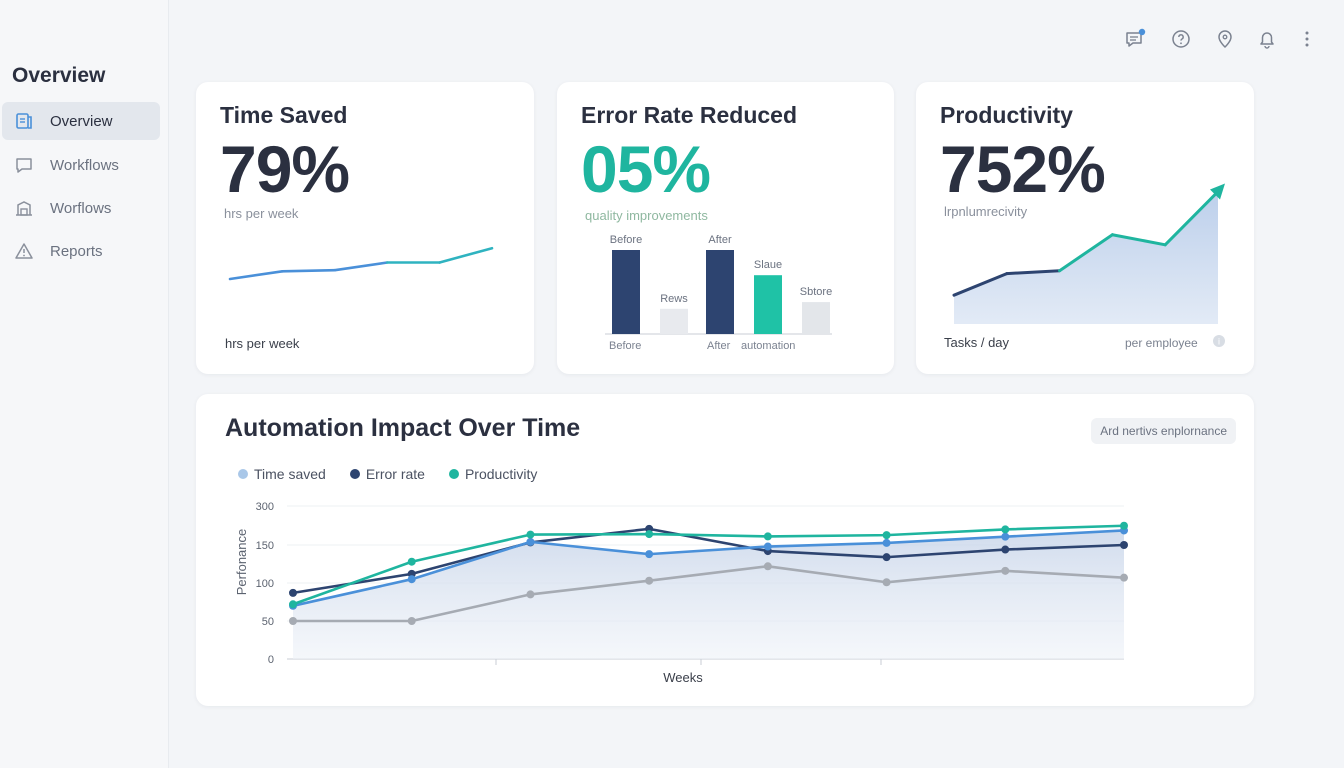  I want to click on bell-icon, so click(1267, 39).